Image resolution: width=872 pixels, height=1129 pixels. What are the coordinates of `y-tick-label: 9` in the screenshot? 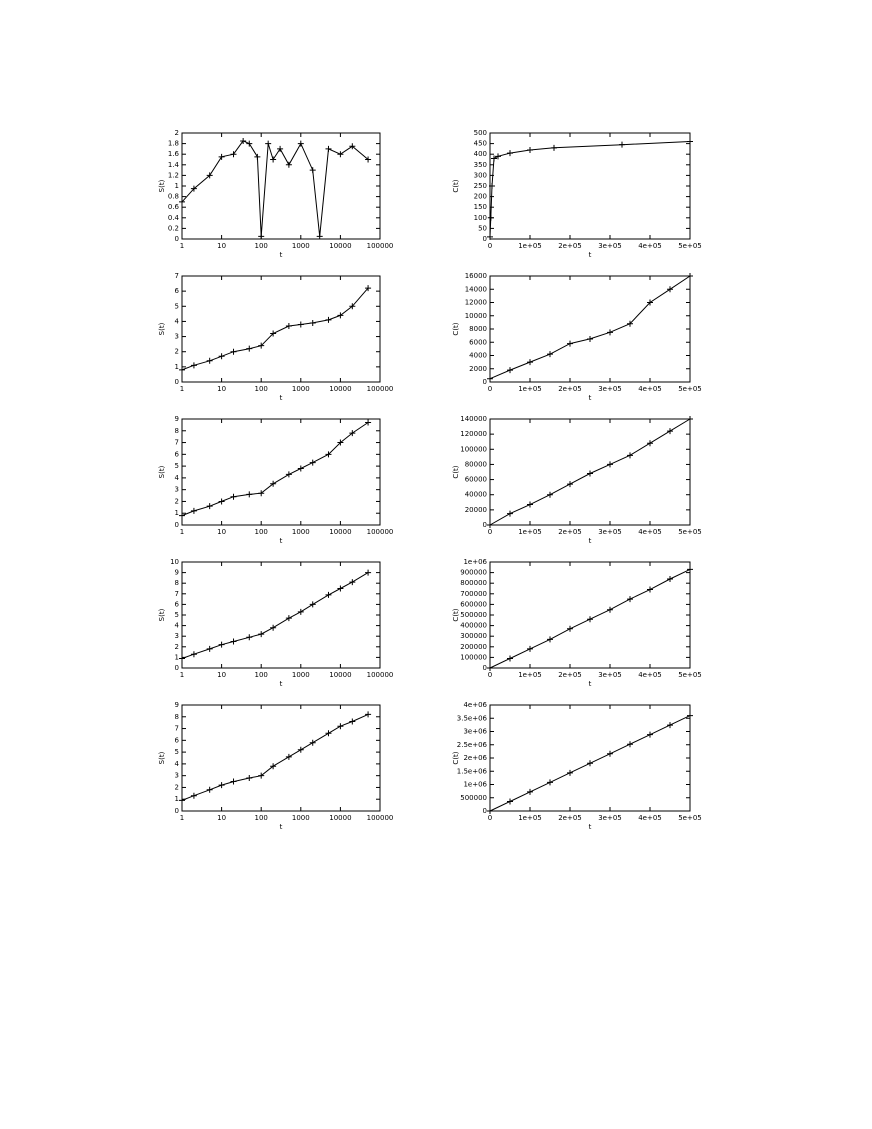 It's located at (177, 573).